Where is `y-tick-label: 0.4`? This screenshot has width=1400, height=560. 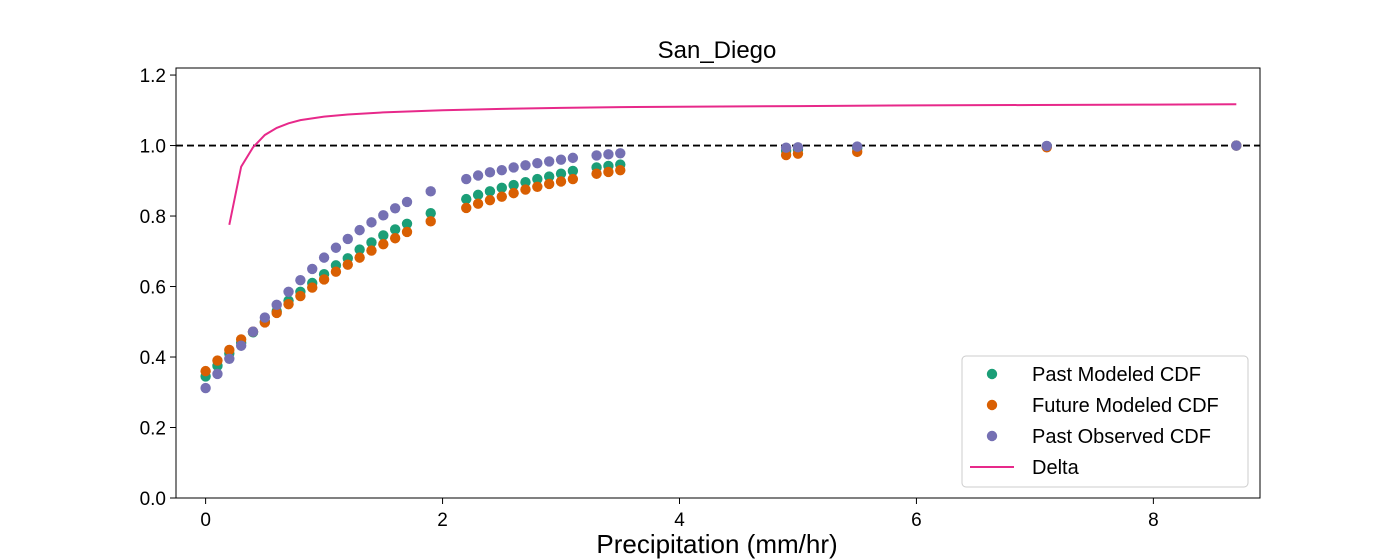 y-tick-label: 0.4 is located at coordinates (153, 358).